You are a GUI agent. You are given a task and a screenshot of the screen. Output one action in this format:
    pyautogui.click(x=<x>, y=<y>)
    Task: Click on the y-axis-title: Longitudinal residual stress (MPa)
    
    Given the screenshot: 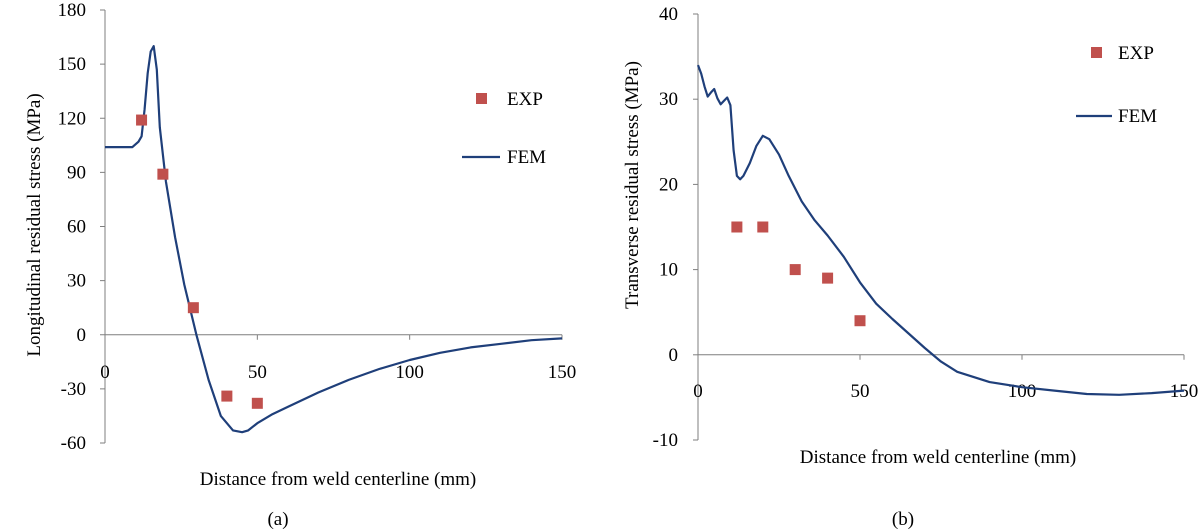 What is the action you would take?
    pyautogui.click(x=34, y=224)
    